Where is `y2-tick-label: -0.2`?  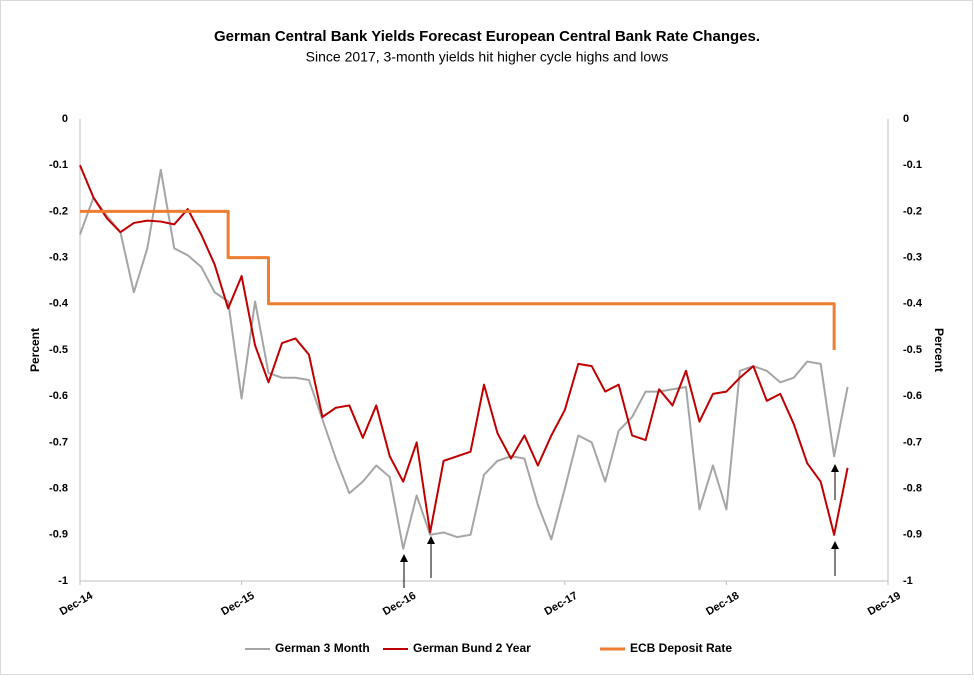
y2-tick-label: -0.2 is located at coordinates (912, 211).